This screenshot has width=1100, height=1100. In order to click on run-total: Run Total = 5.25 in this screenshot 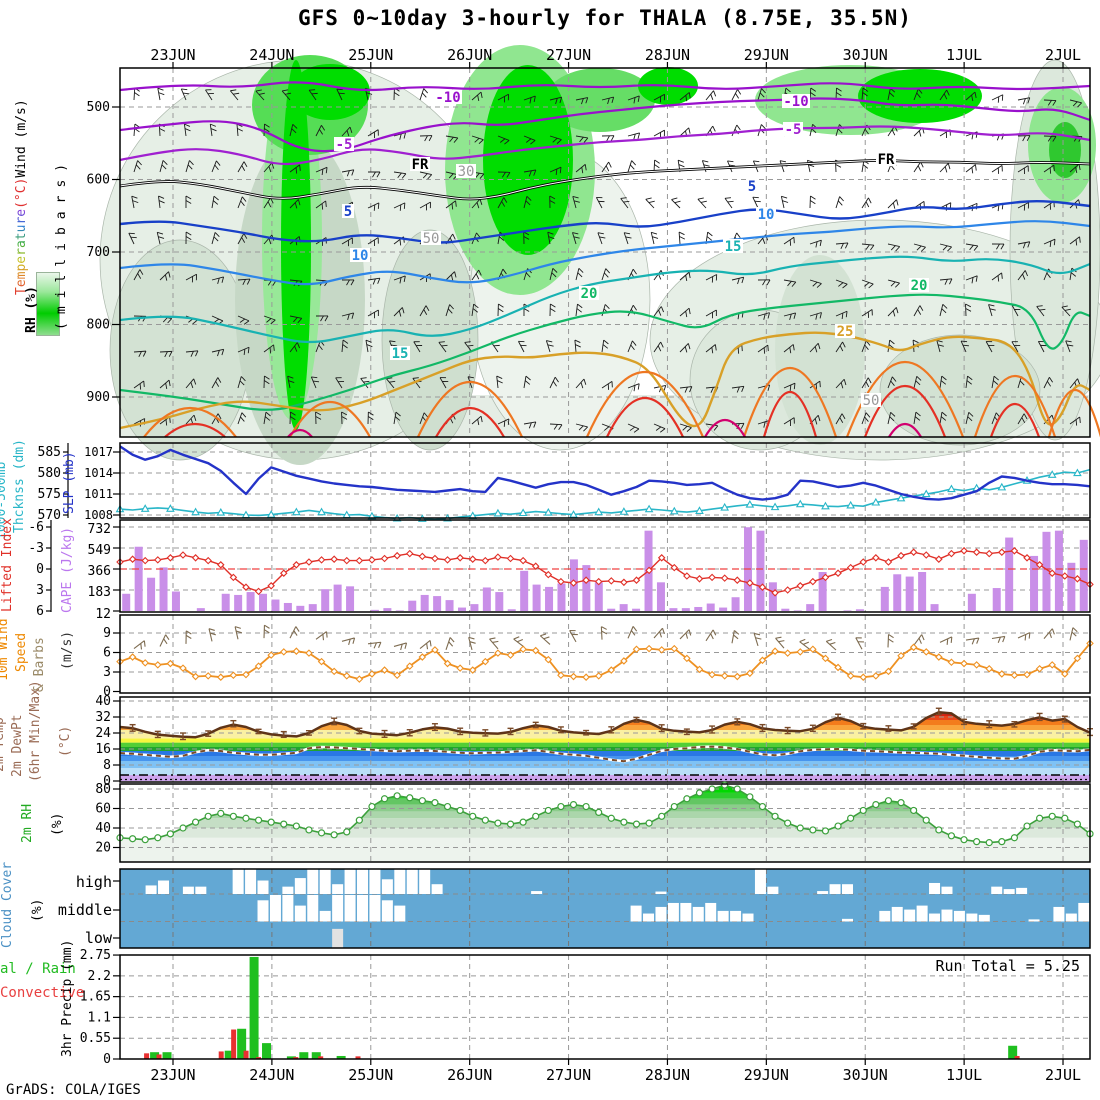, I will do `click(1008, 966)`.